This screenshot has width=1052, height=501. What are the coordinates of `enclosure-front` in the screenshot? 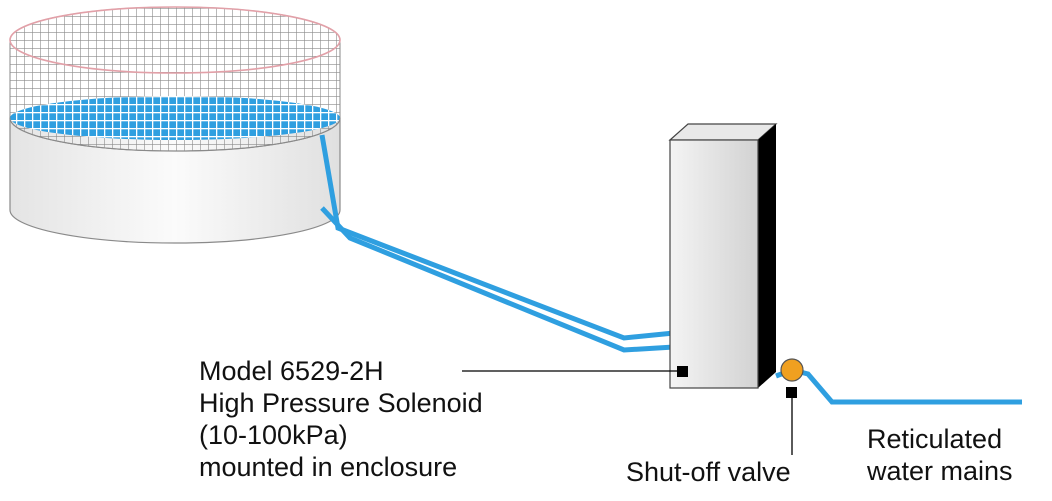 It's located at (714, 264).